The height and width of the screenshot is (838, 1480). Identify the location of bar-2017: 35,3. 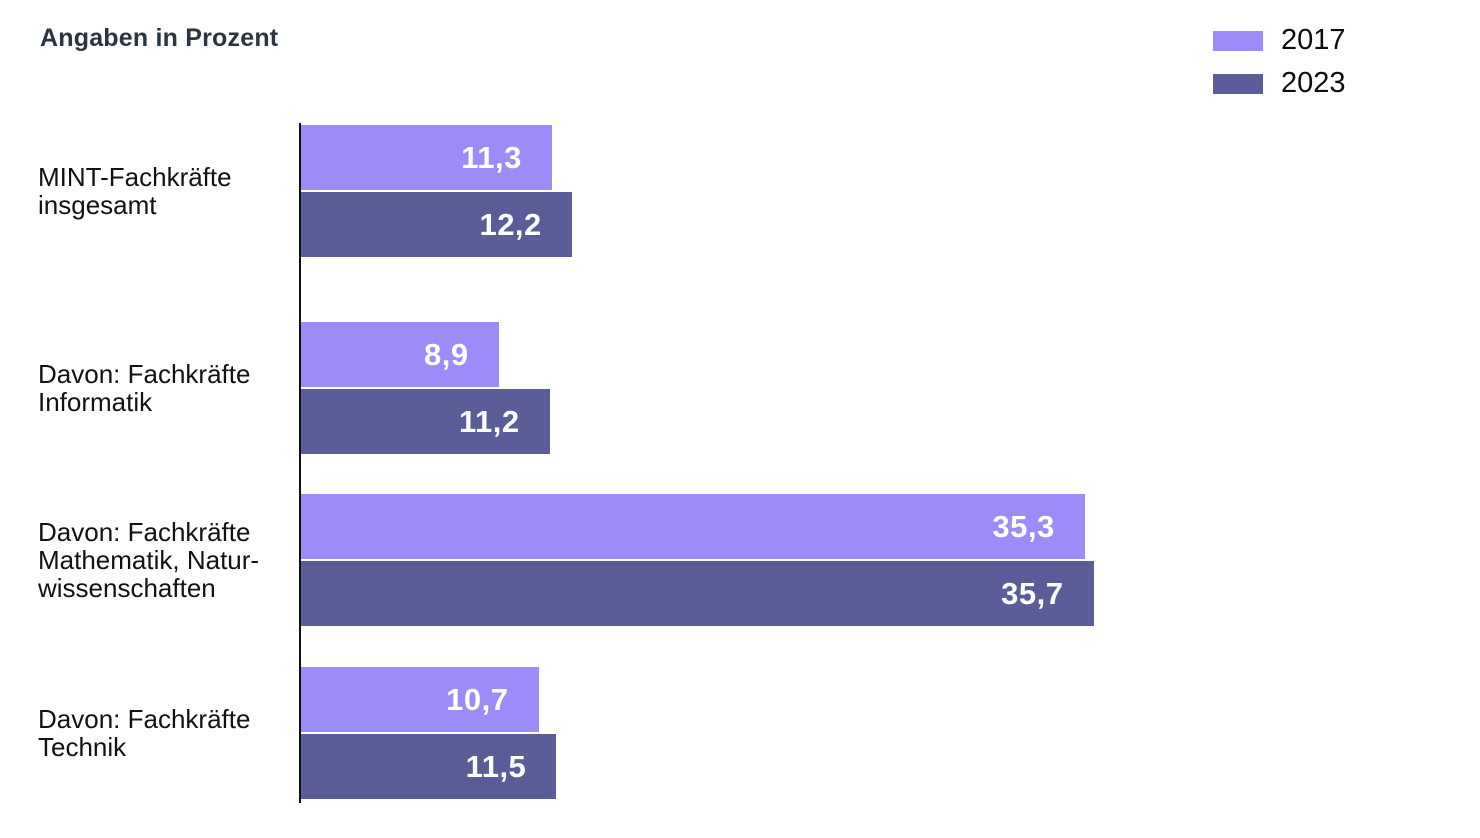
(693, 526).